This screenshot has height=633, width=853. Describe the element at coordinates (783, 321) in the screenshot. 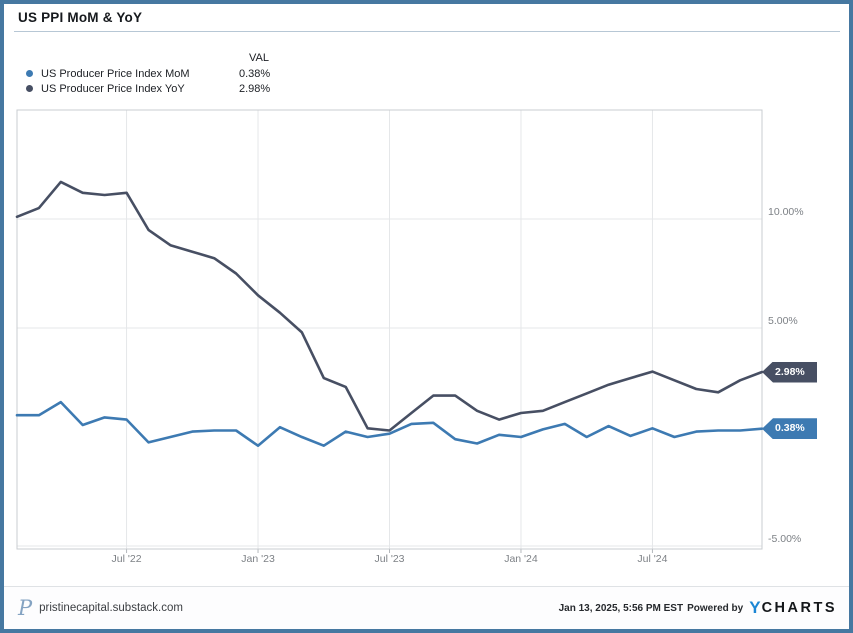

I see `y-axis-tick-label: 5.00%` at that location.